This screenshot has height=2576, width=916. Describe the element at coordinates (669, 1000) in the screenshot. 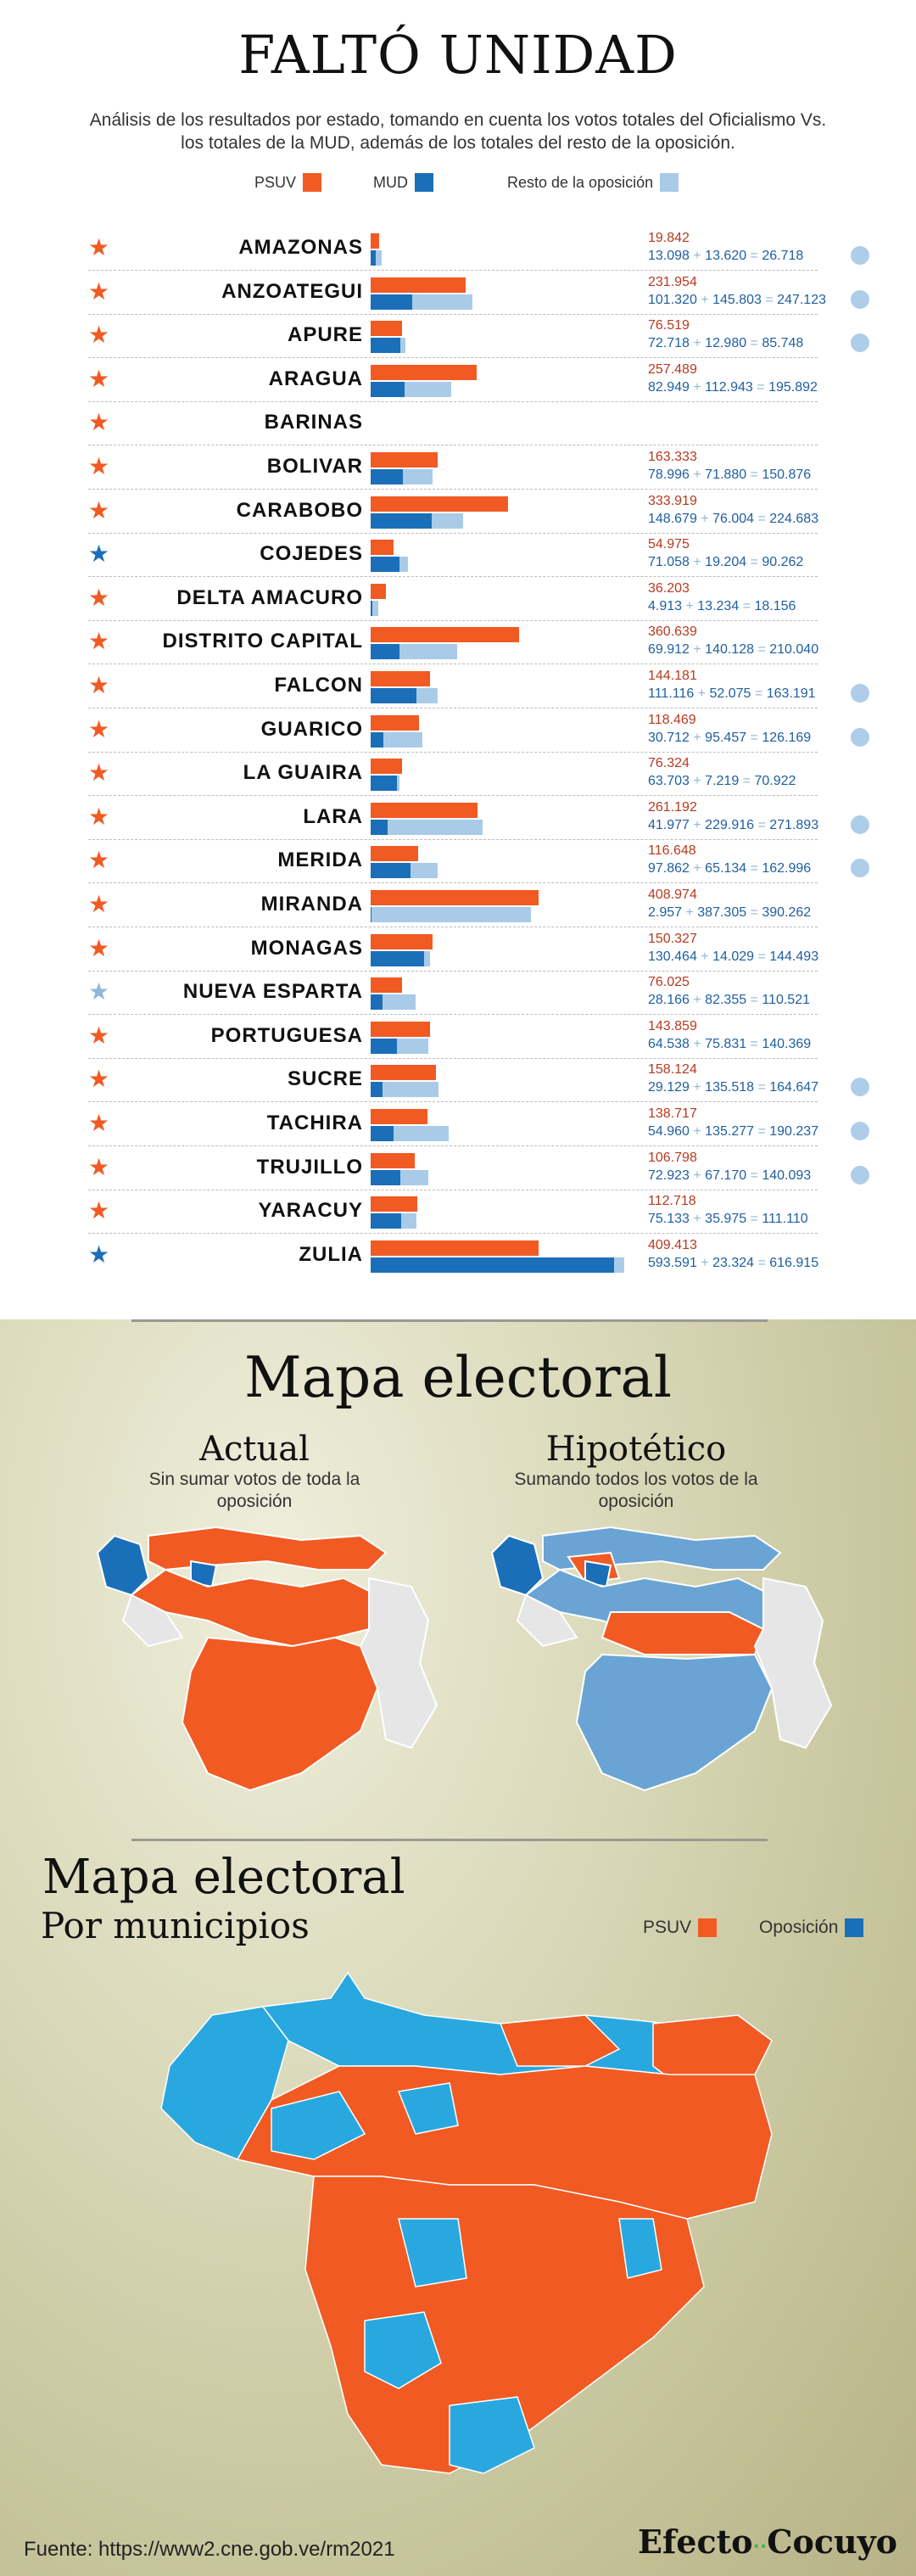

I see `value-mud: 28.166` at that location.